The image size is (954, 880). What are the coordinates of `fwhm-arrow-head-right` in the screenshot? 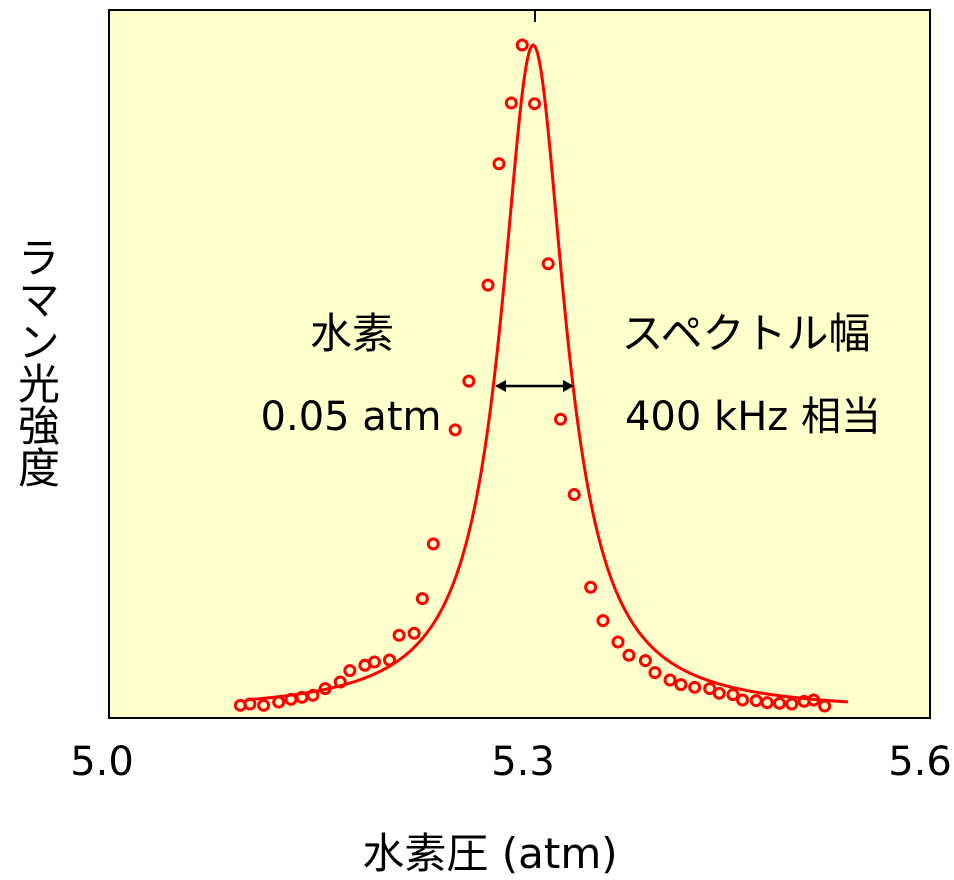 It's located at (568, 386).